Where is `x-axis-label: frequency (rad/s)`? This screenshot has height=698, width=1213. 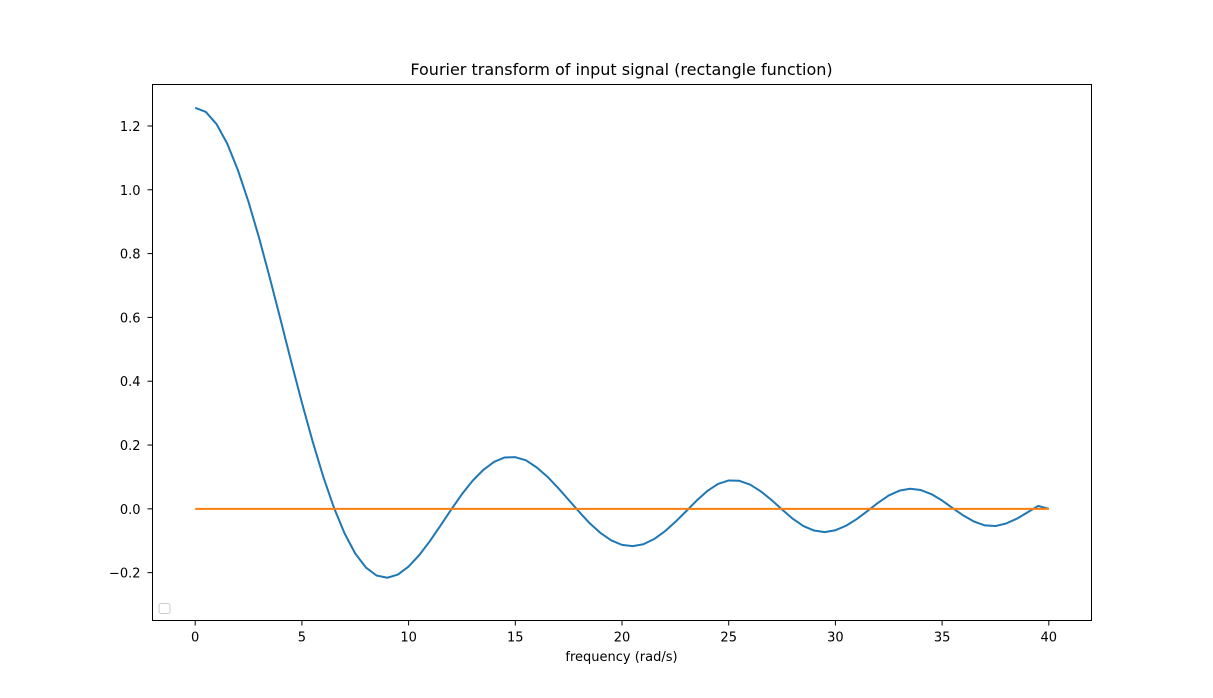 x-axis-label: frequency (rad/s) is located at coordinates (621, 657).